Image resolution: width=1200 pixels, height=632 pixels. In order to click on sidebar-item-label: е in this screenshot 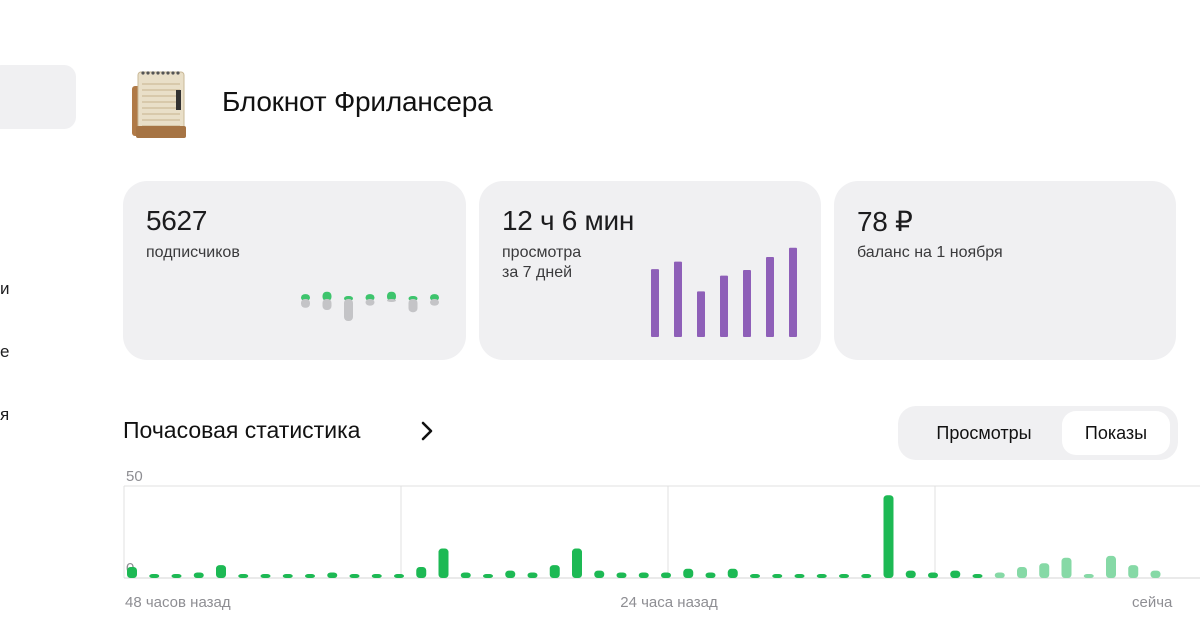, I will do `click(5, 351)`.